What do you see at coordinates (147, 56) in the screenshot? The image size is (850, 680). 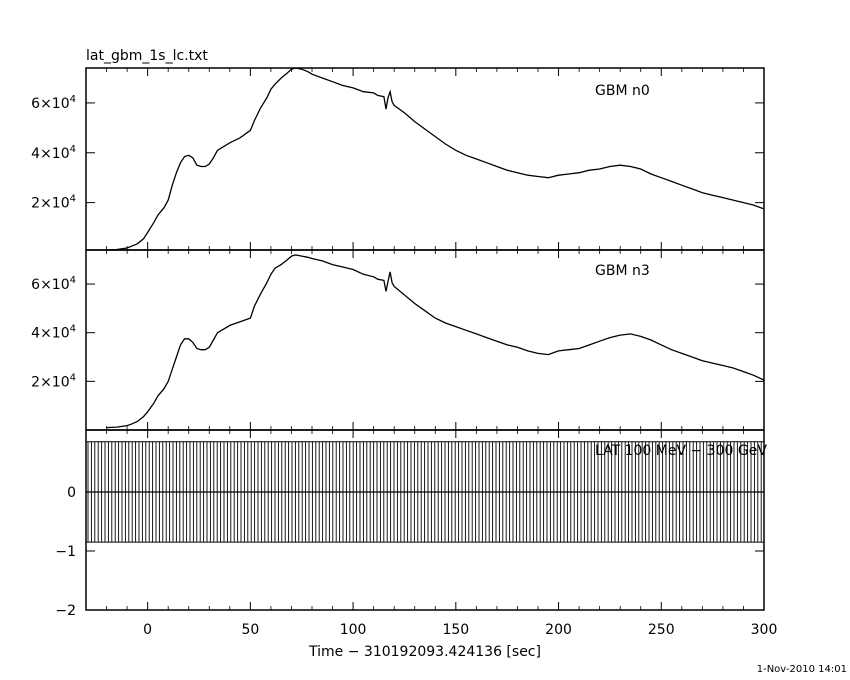 I see `chart-title: lat_gbm_1s_lc.txt` at bounding box center [147, 56].